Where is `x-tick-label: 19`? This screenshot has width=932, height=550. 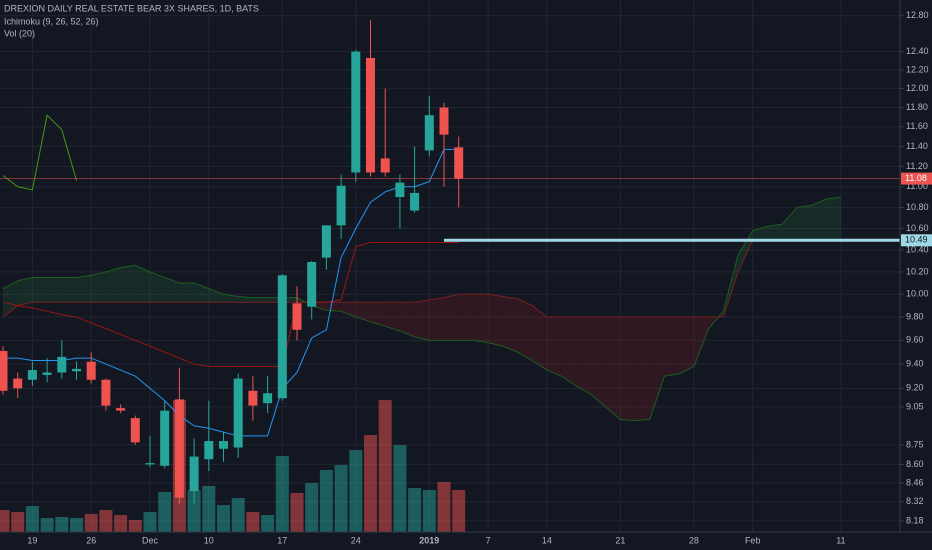 x-tick-label: 19 is located at coordinates (32, 540).